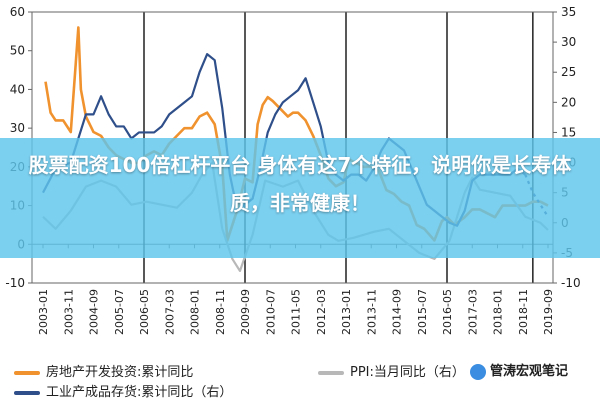 This screenshot has width=600, height=400. Describe the element at coordinates (68, 312) in the screenshot. I see `x-tick-label: 2003-11` at that location.